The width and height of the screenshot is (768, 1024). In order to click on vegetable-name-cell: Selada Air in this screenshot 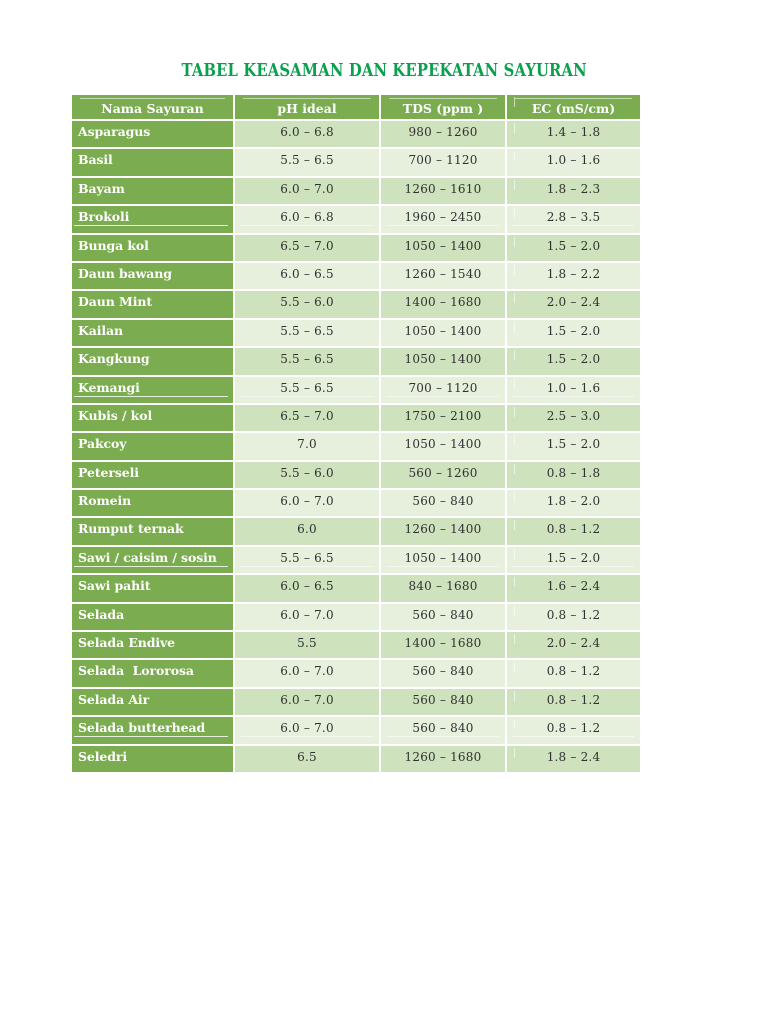, I will do `click(152, 702)`.